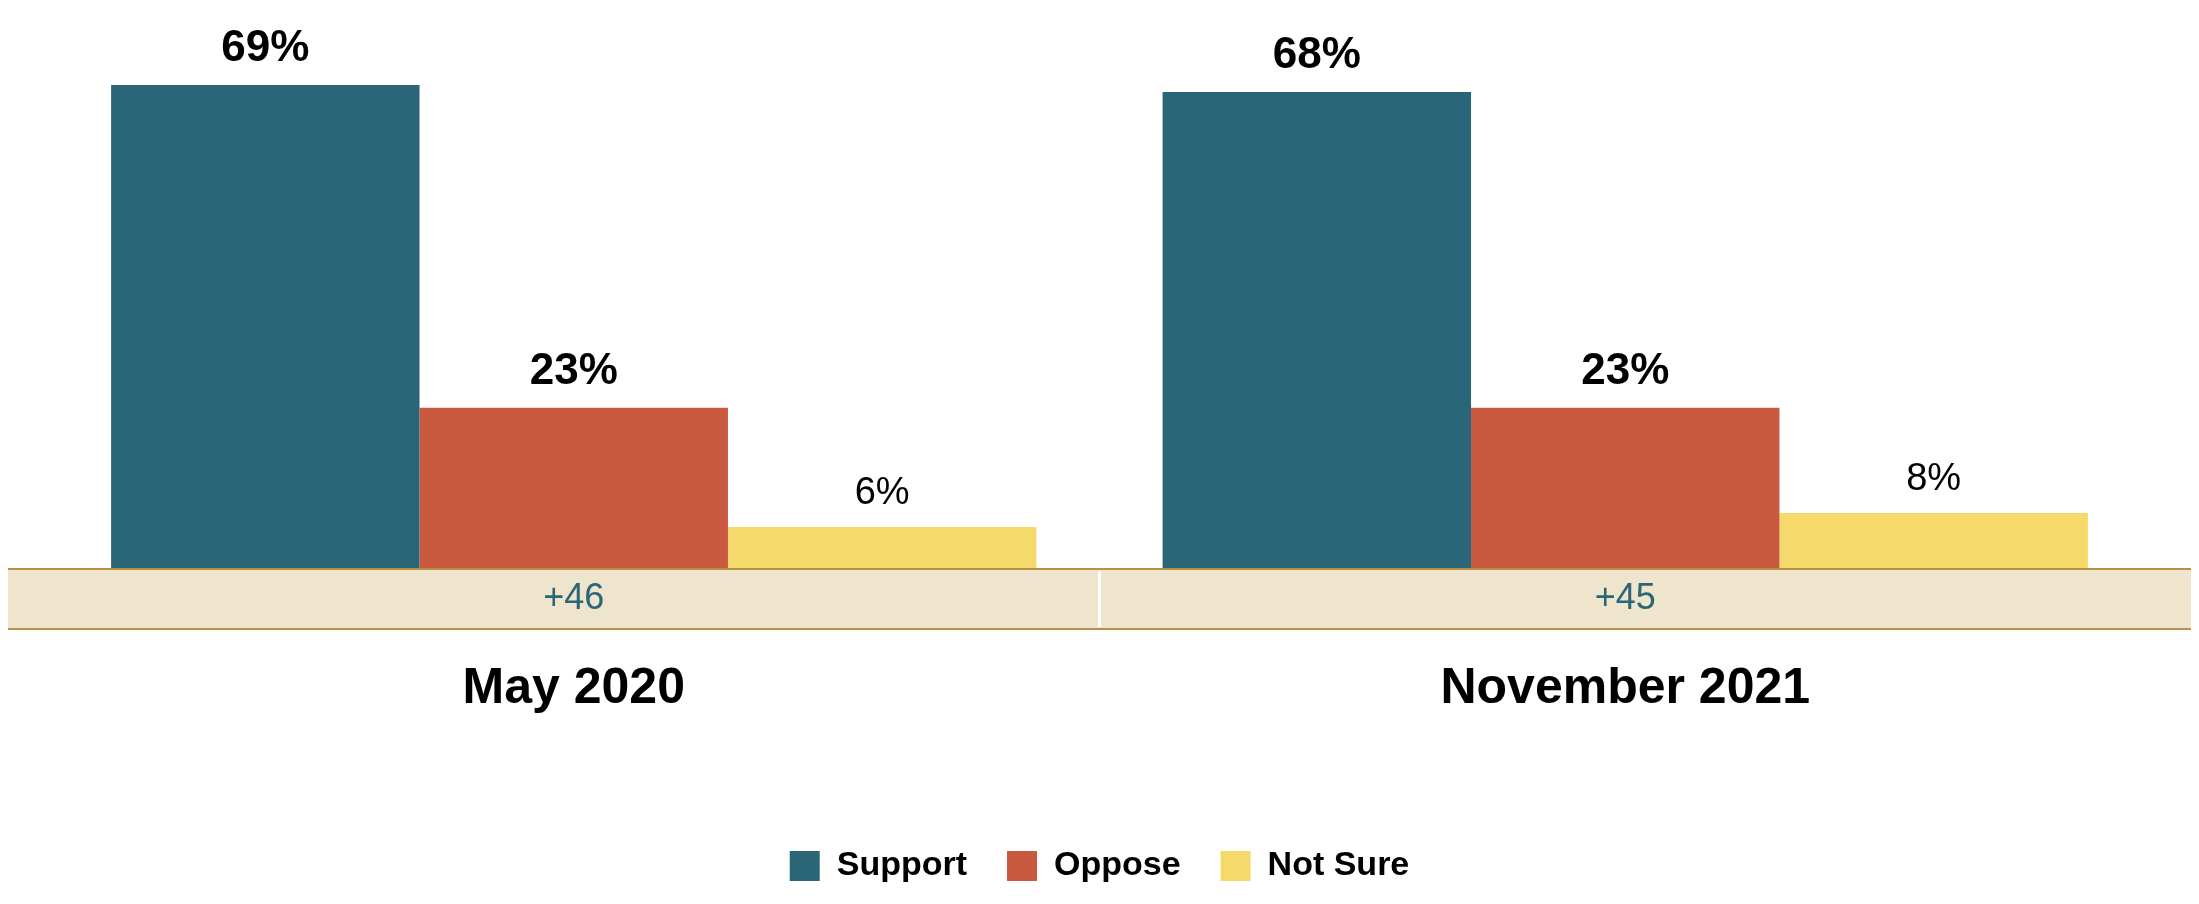  Describe the element at coordinates (265, 46) in the screenshot. I see `data-label: 69%` at that location.